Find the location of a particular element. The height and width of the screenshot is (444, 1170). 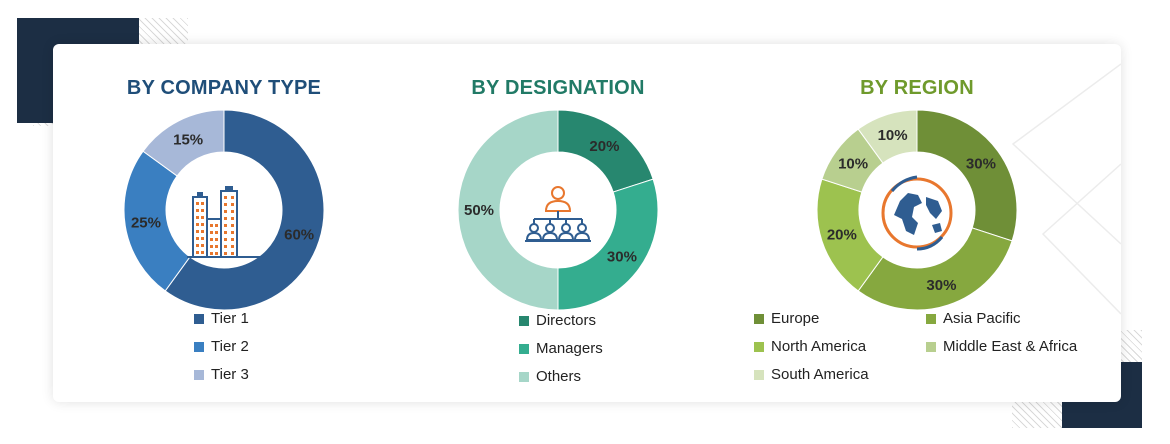

donut-slice-south-america is located at coordinates (887, 136).